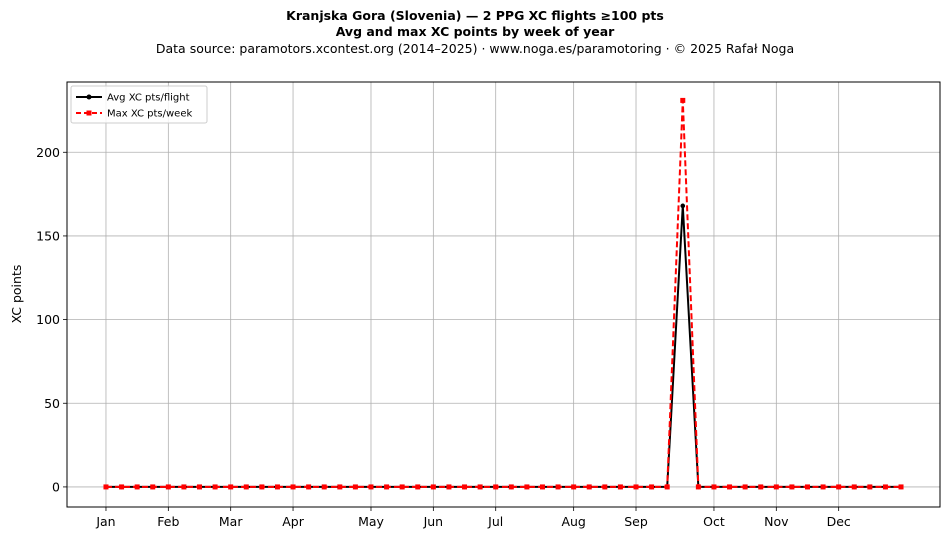 This screenshot has width=950, height=539. I want to click on y-axis: 0 50 100 150 200, so click(51, 319).